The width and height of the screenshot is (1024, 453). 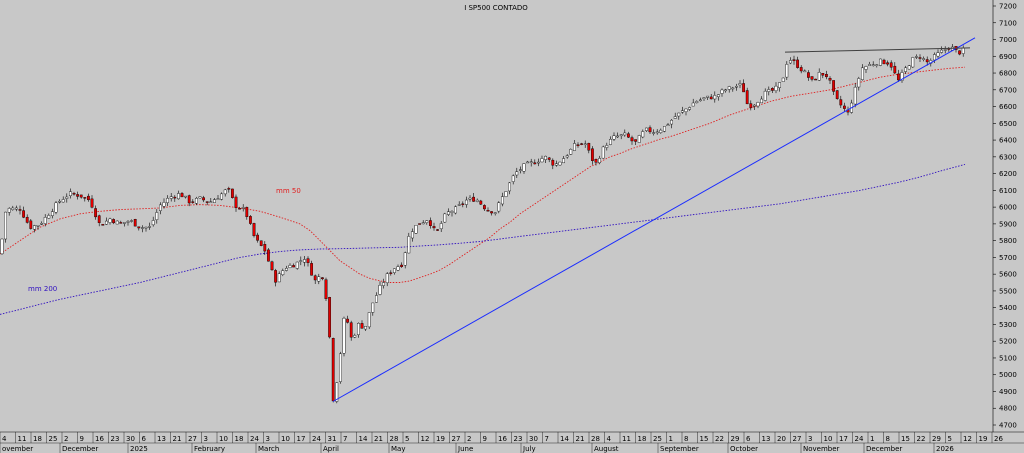 I want to click on x-tick-label: 3, so click(x=810, y=439).